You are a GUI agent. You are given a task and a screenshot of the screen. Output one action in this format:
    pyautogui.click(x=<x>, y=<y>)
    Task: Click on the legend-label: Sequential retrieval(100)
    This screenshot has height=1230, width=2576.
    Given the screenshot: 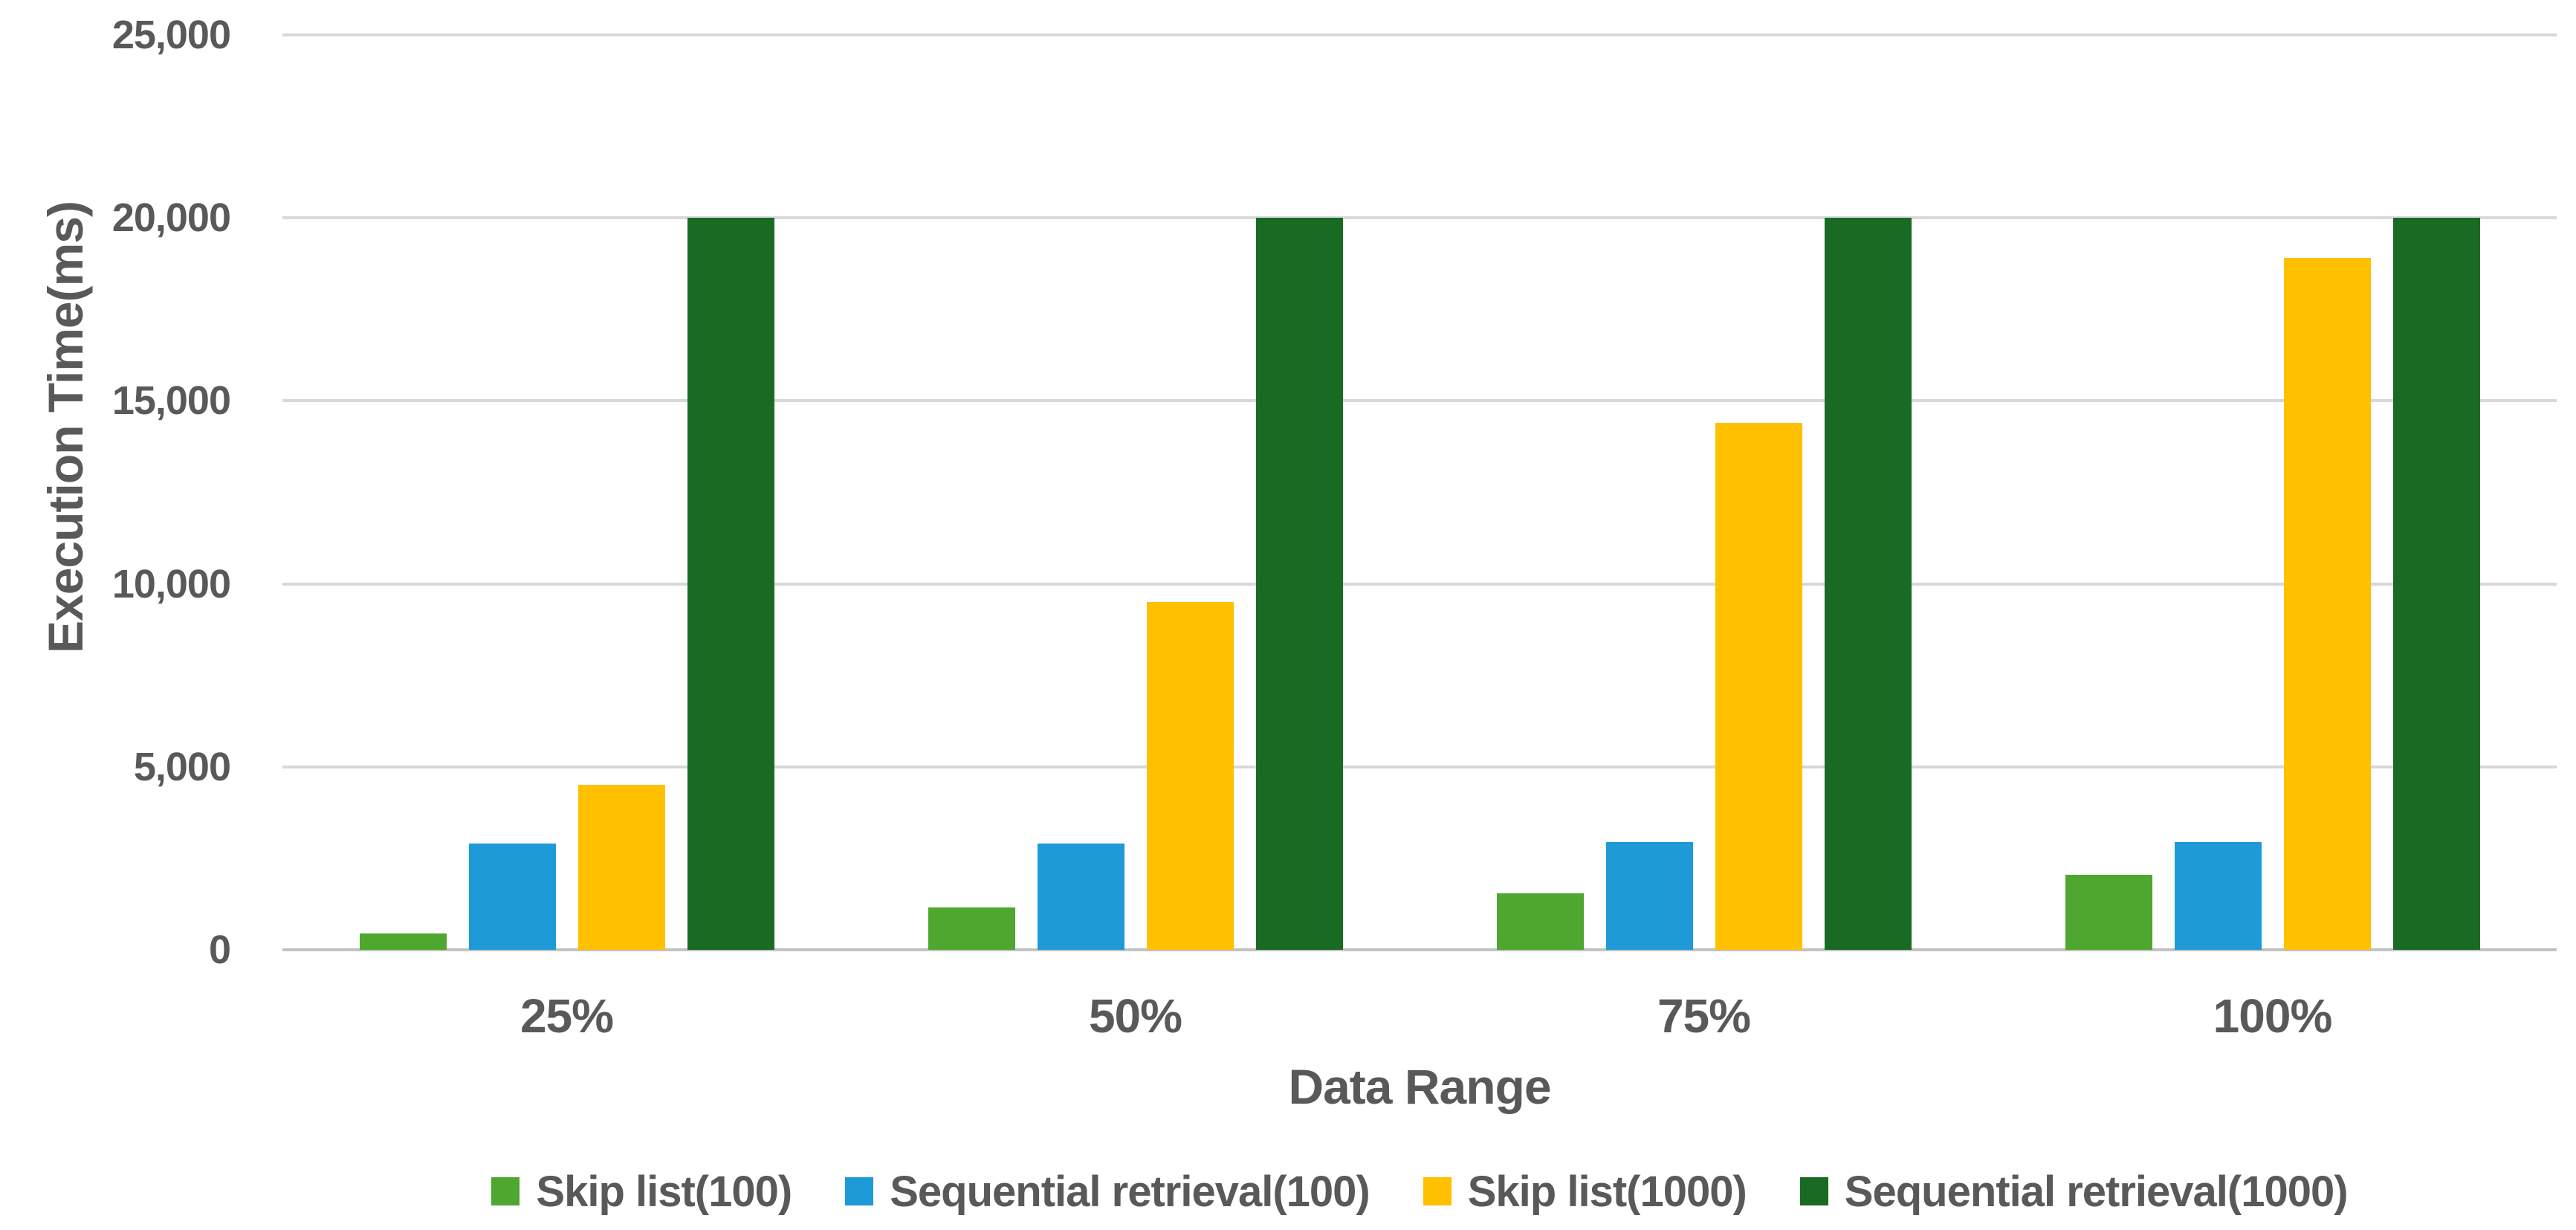 What is the action you would take?
    pyautogui.click(x=1130, y=1191)
    